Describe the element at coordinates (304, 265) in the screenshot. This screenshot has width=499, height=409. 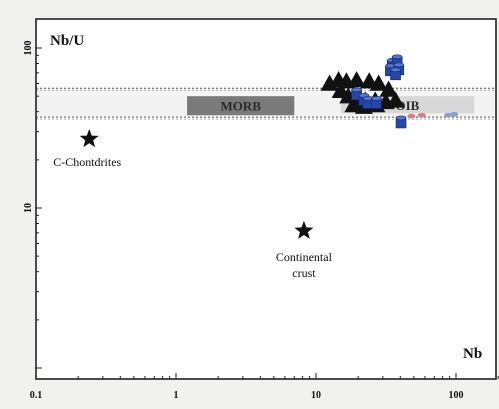
I see `annotation-label: Continental crust` at that location.